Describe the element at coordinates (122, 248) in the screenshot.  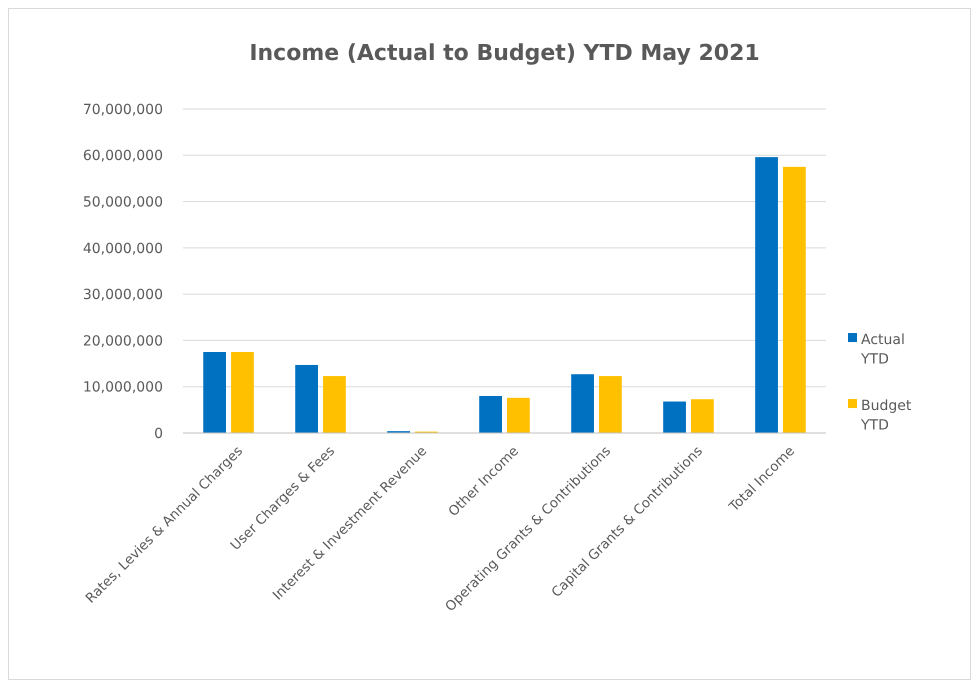
I see `y-tick-label: 40,000,000` at that location.